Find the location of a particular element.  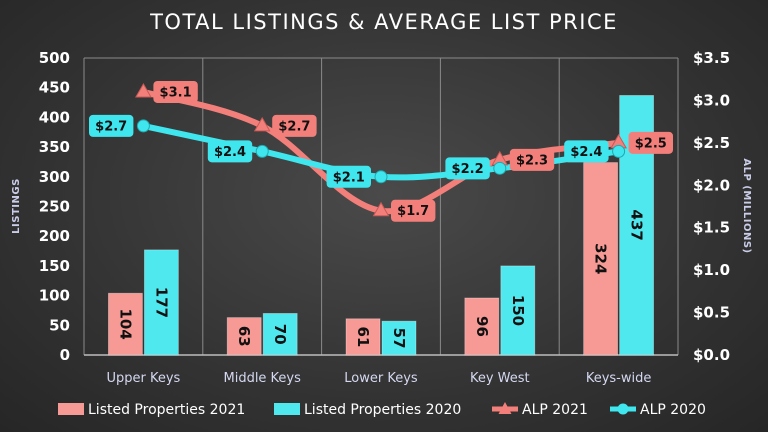

bar-label: 96 is located at coordinates (482, 326).